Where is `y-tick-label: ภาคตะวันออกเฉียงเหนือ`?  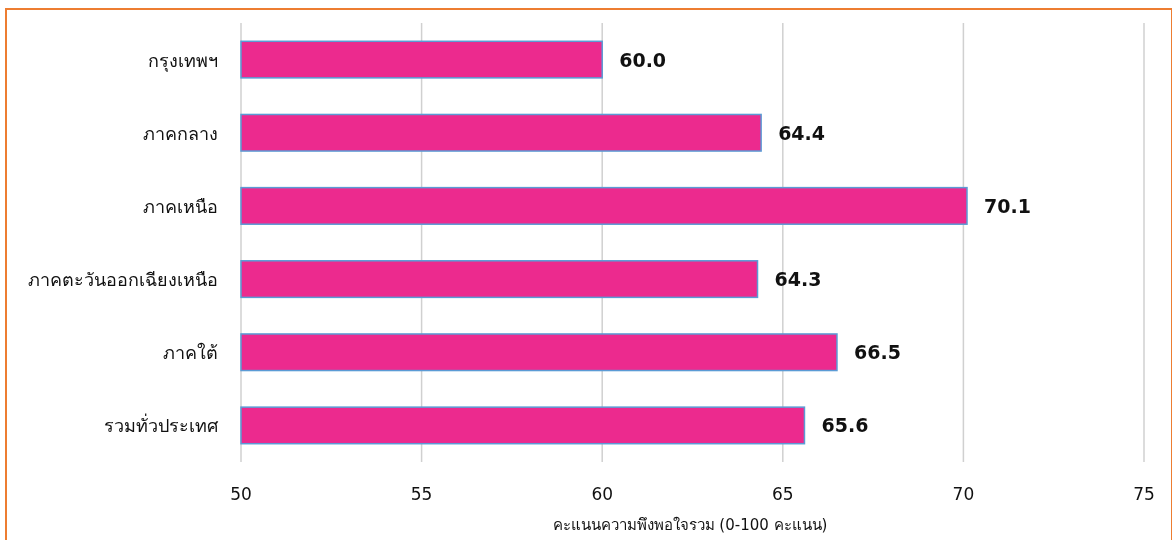 y-tick-label: ภาคตะวันออกเฉียงเหนือ is located at coordinates (123, 280).